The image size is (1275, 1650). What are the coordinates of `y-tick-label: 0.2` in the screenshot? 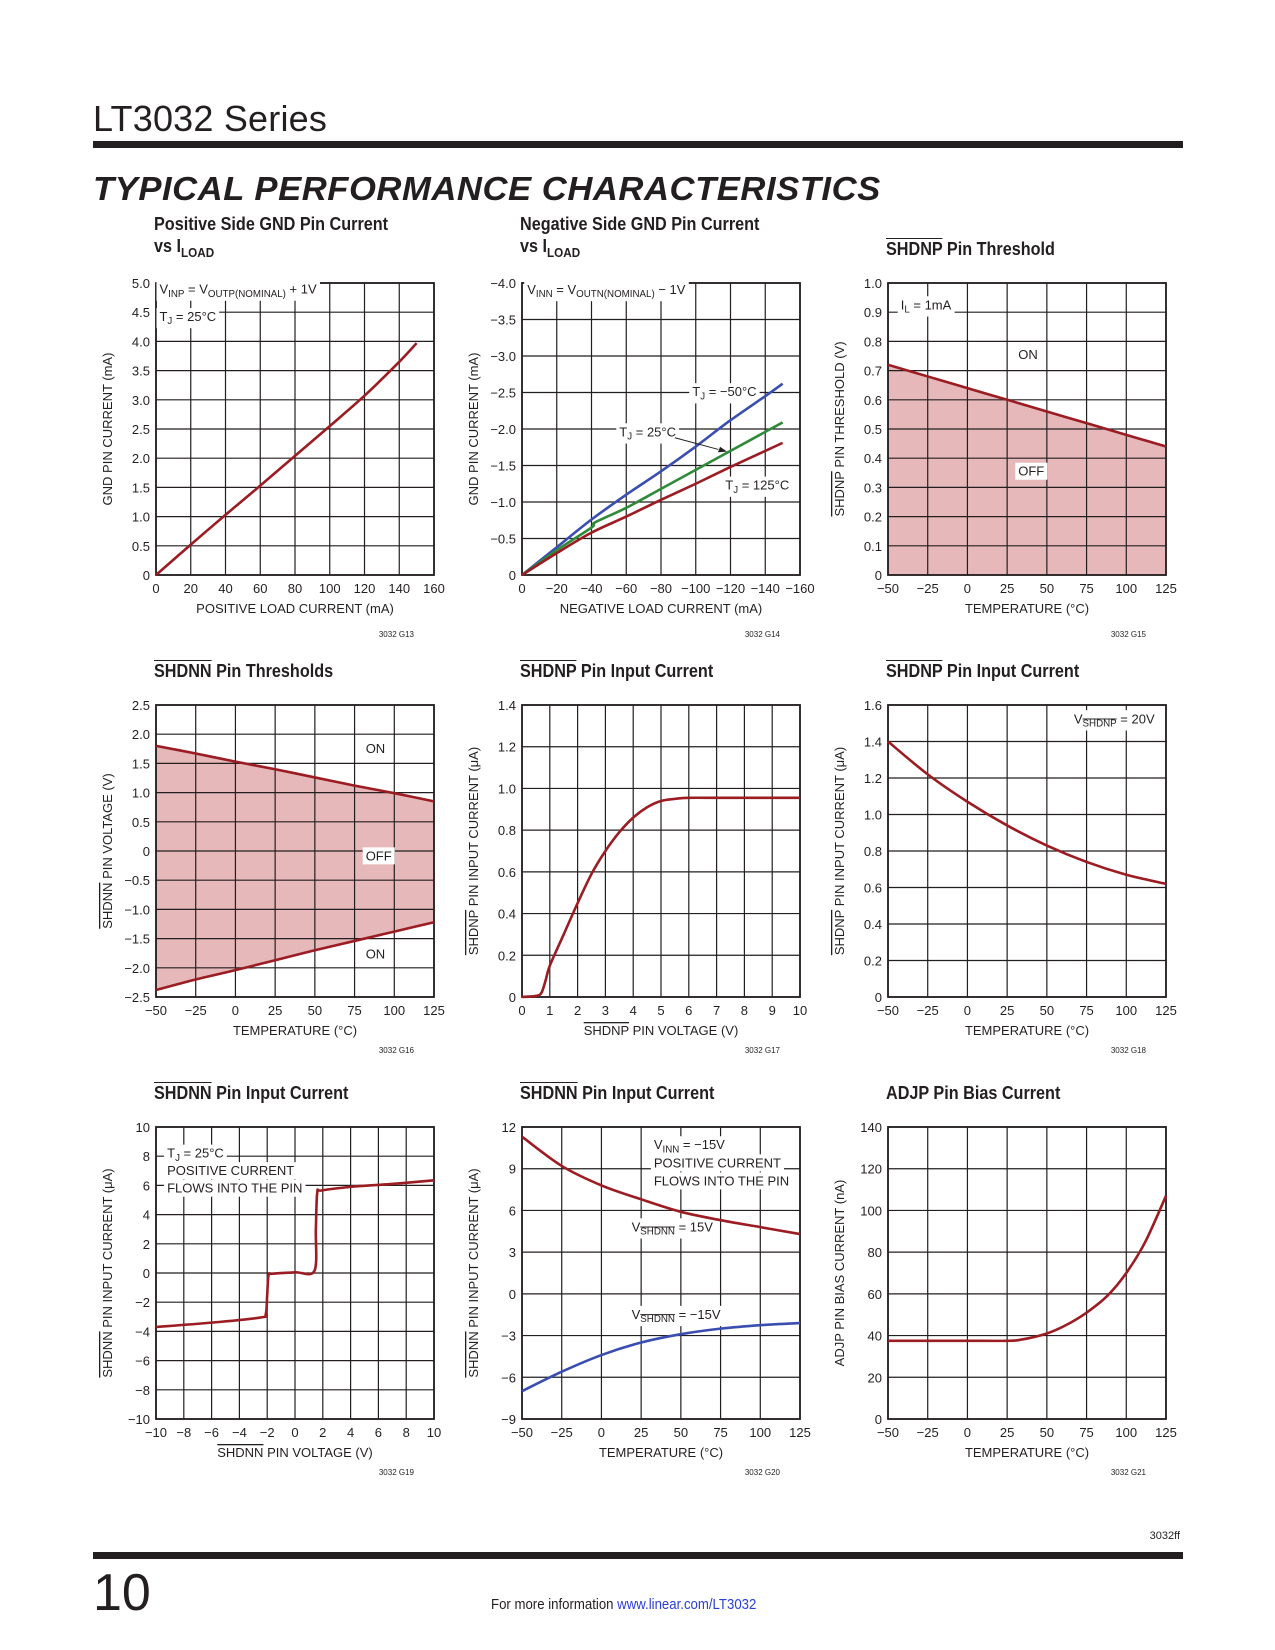 It's located at (507, 955).